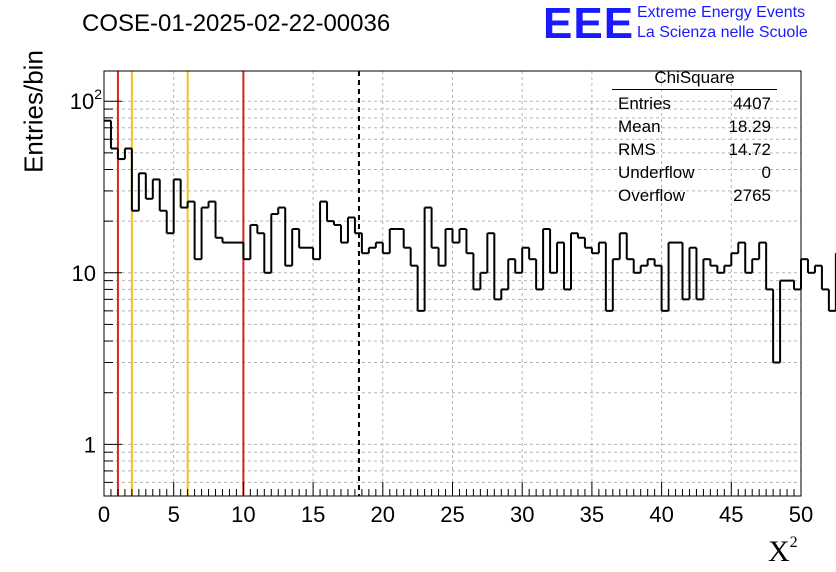 This screenshot has height=572, width=836. I want to click on x-tick-label: 10, so click(243, 514).